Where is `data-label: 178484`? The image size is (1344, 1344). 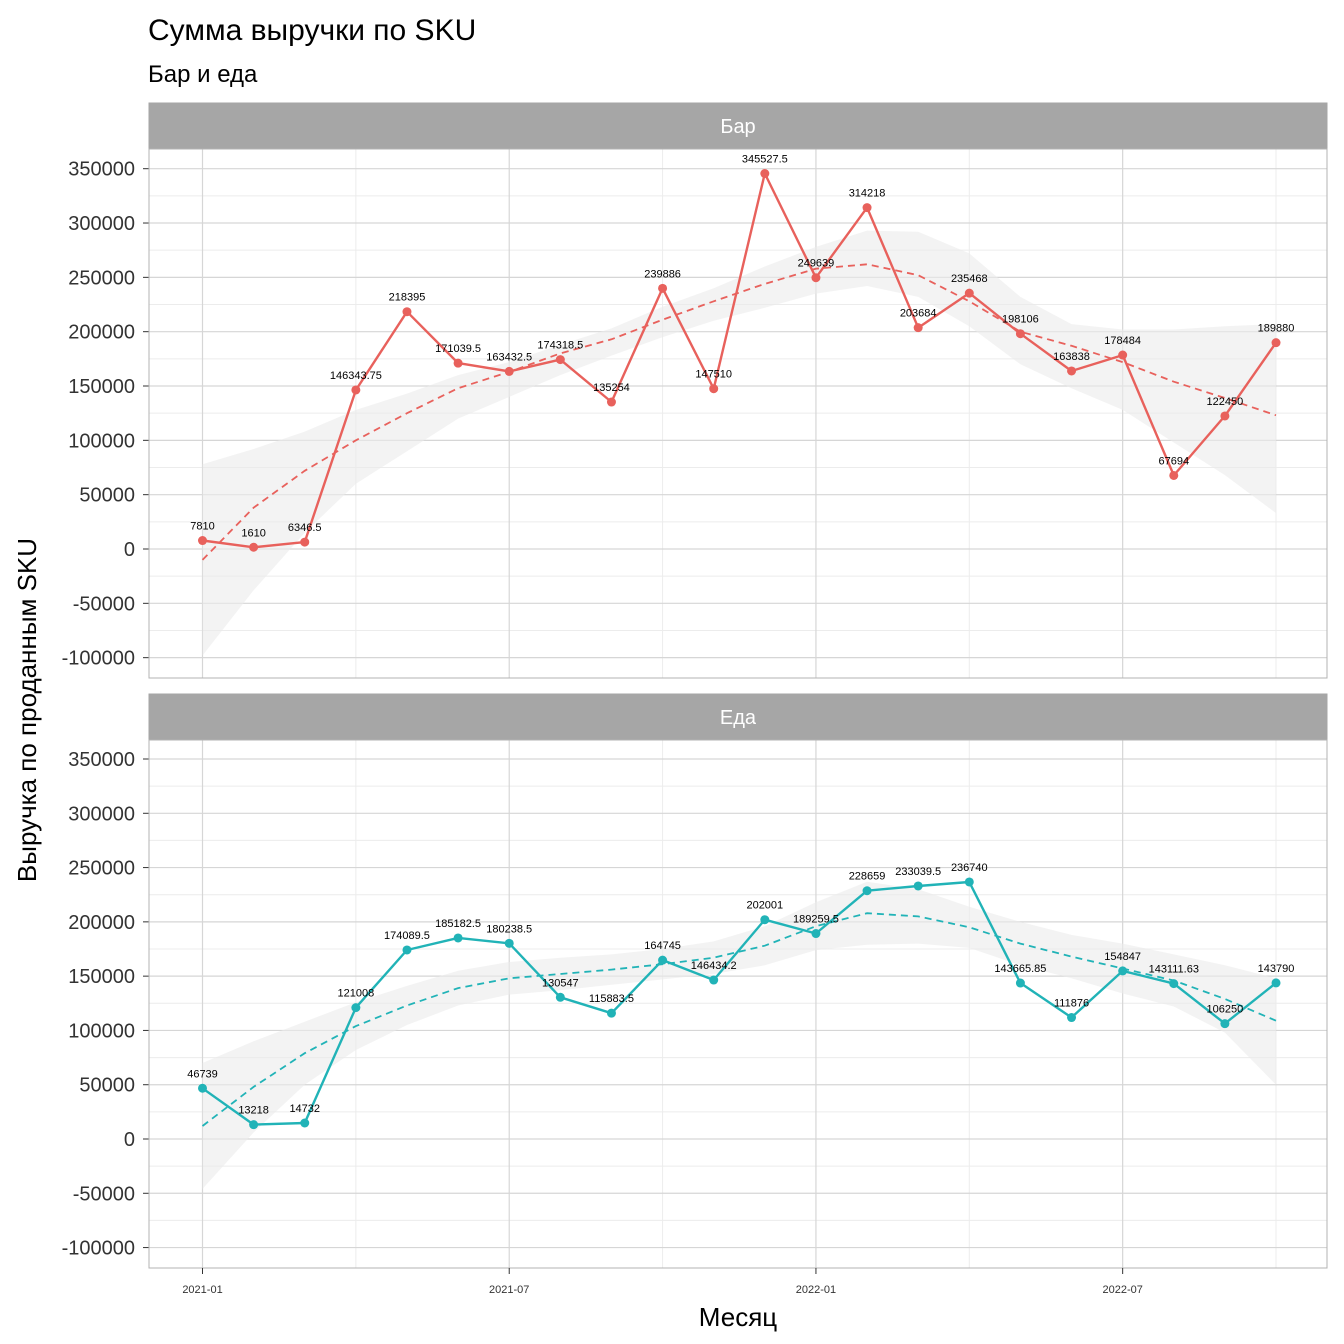 data-label: 178484 is located at coordinates (1122, 341).